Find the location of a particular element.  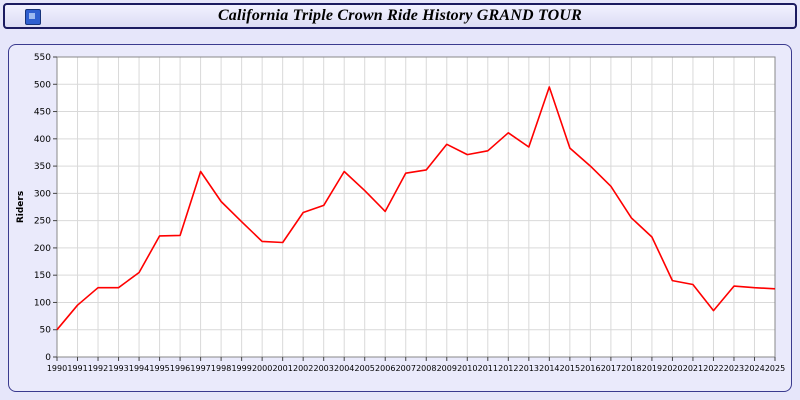

svg-text: 2008 is located at coordinates (426, 368).